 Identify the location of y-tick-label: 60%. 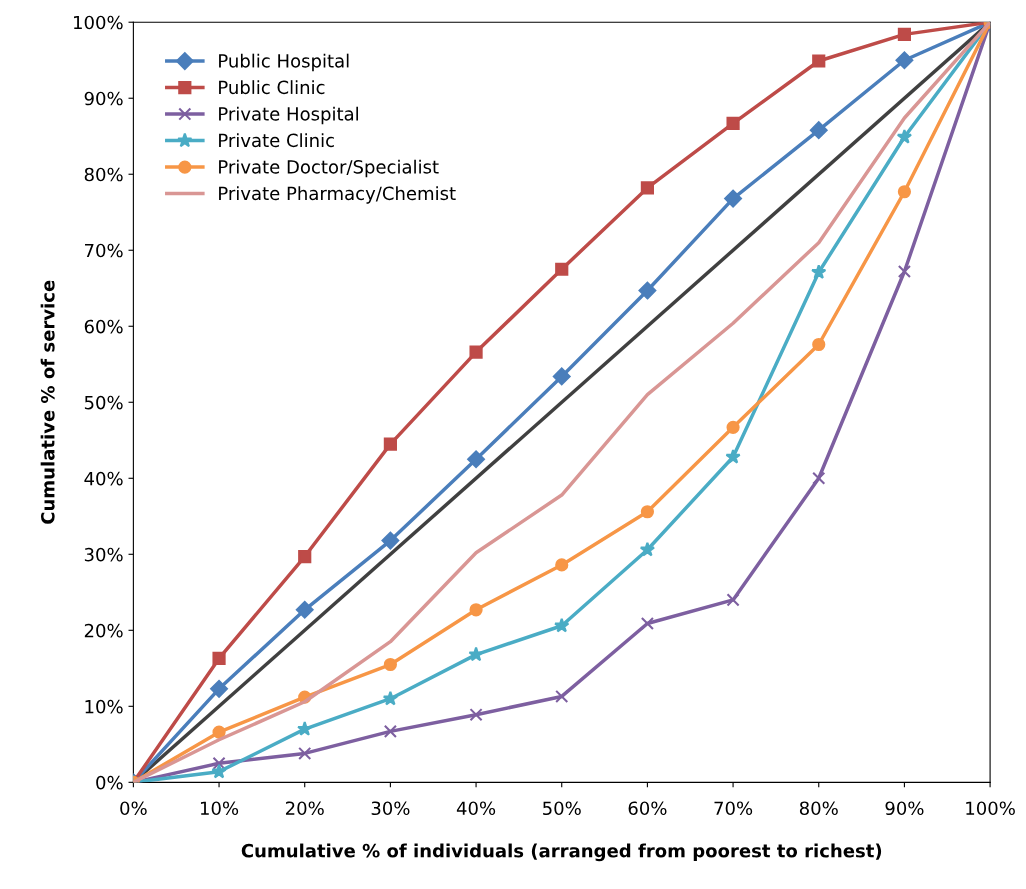
(103, 326).